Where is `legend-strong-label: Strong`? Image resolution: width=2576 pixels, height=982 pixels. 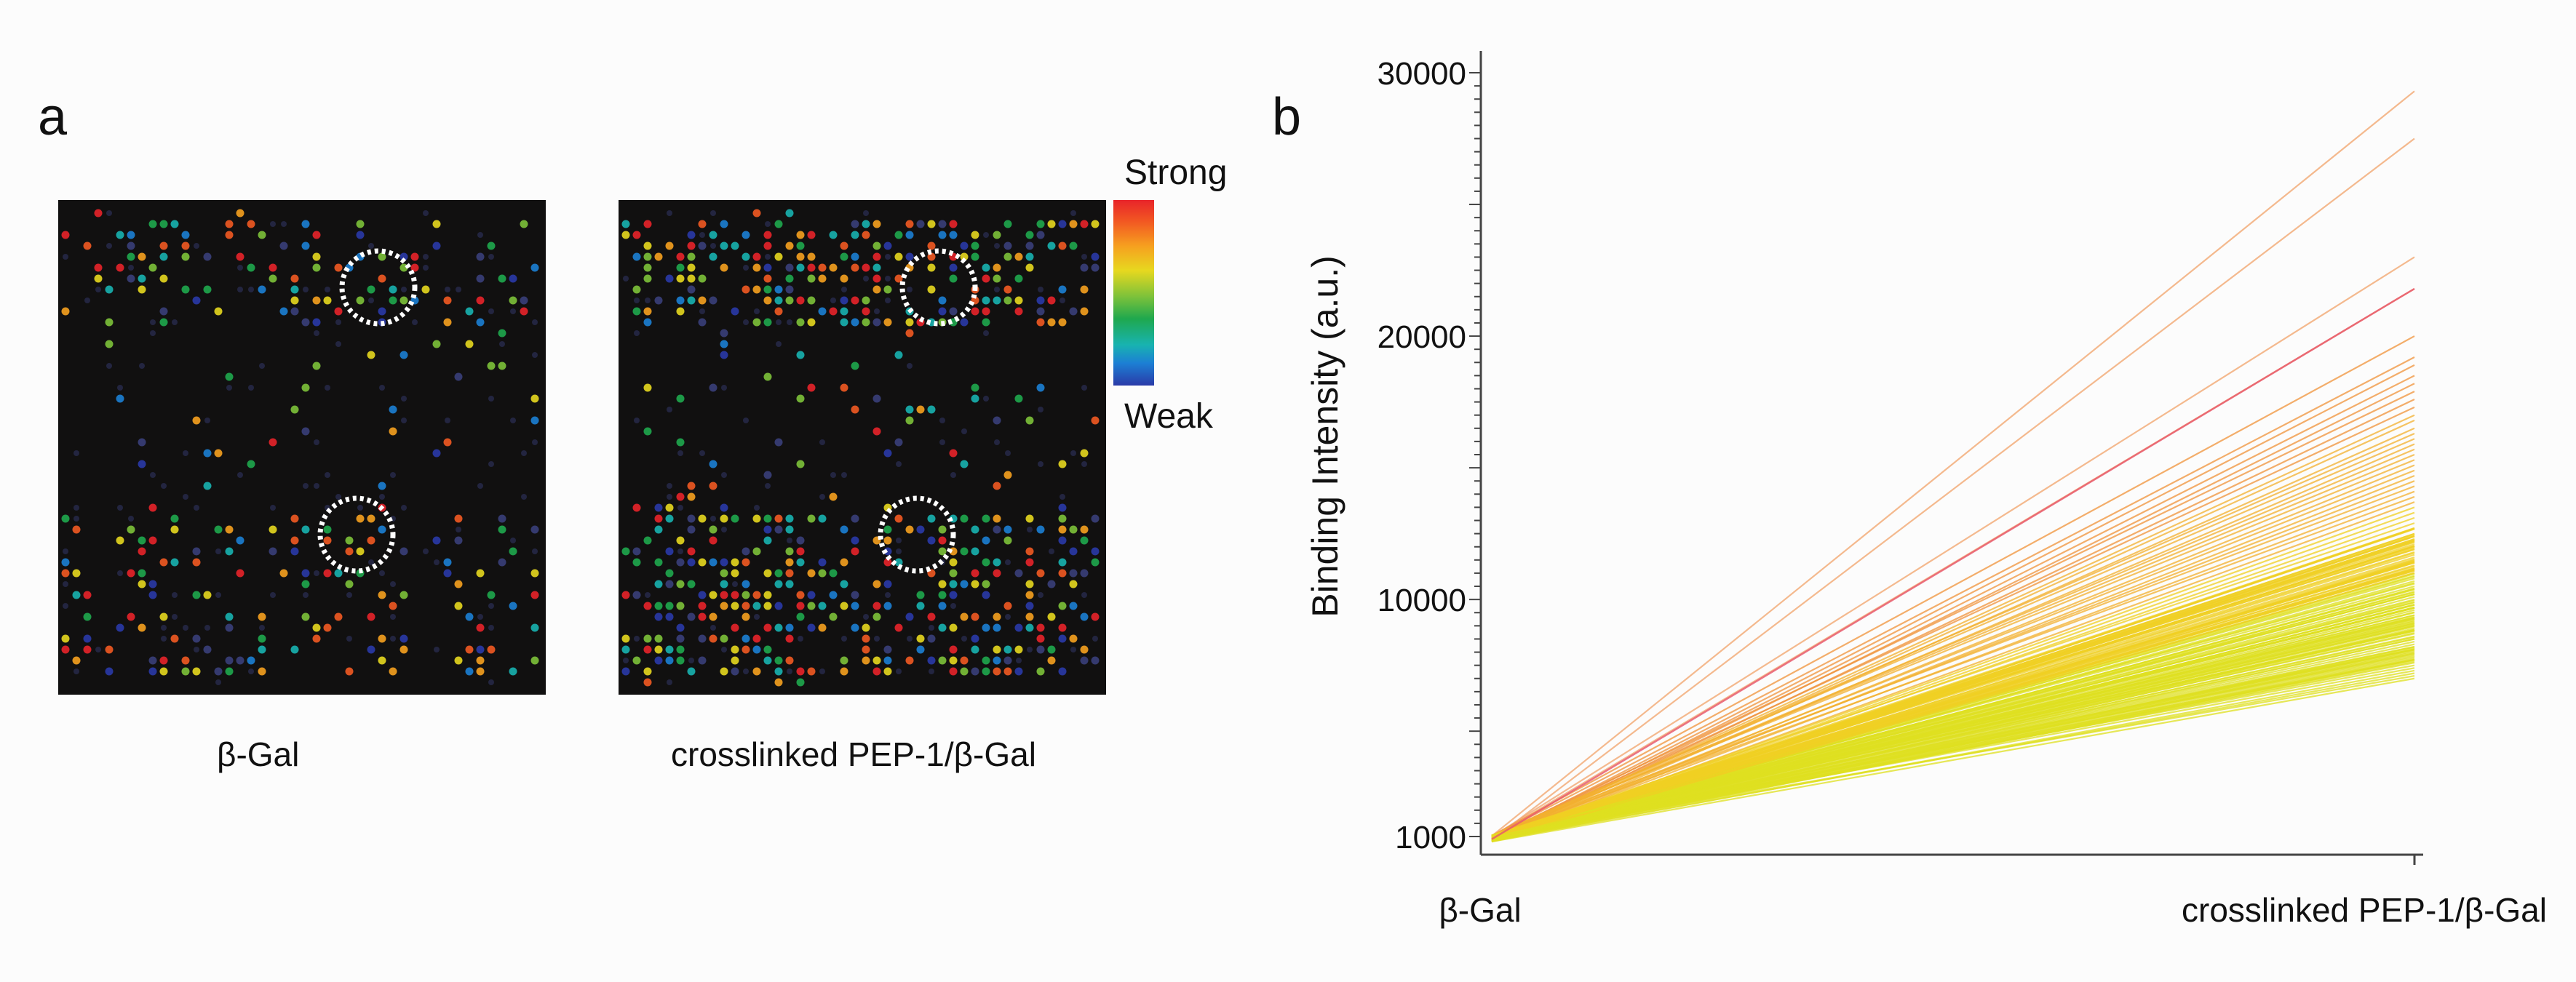 legend-strong-label: Strong is located at coordinates (1176, 172).